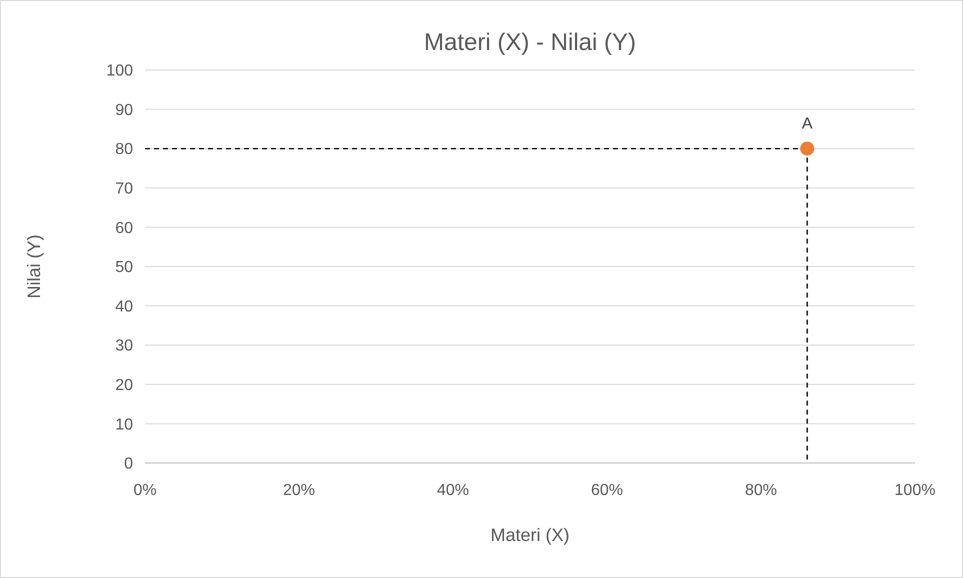  Describe the element at coordinates (124, 346) in the screenshot. I see `y-tick-label: 30` at that location.